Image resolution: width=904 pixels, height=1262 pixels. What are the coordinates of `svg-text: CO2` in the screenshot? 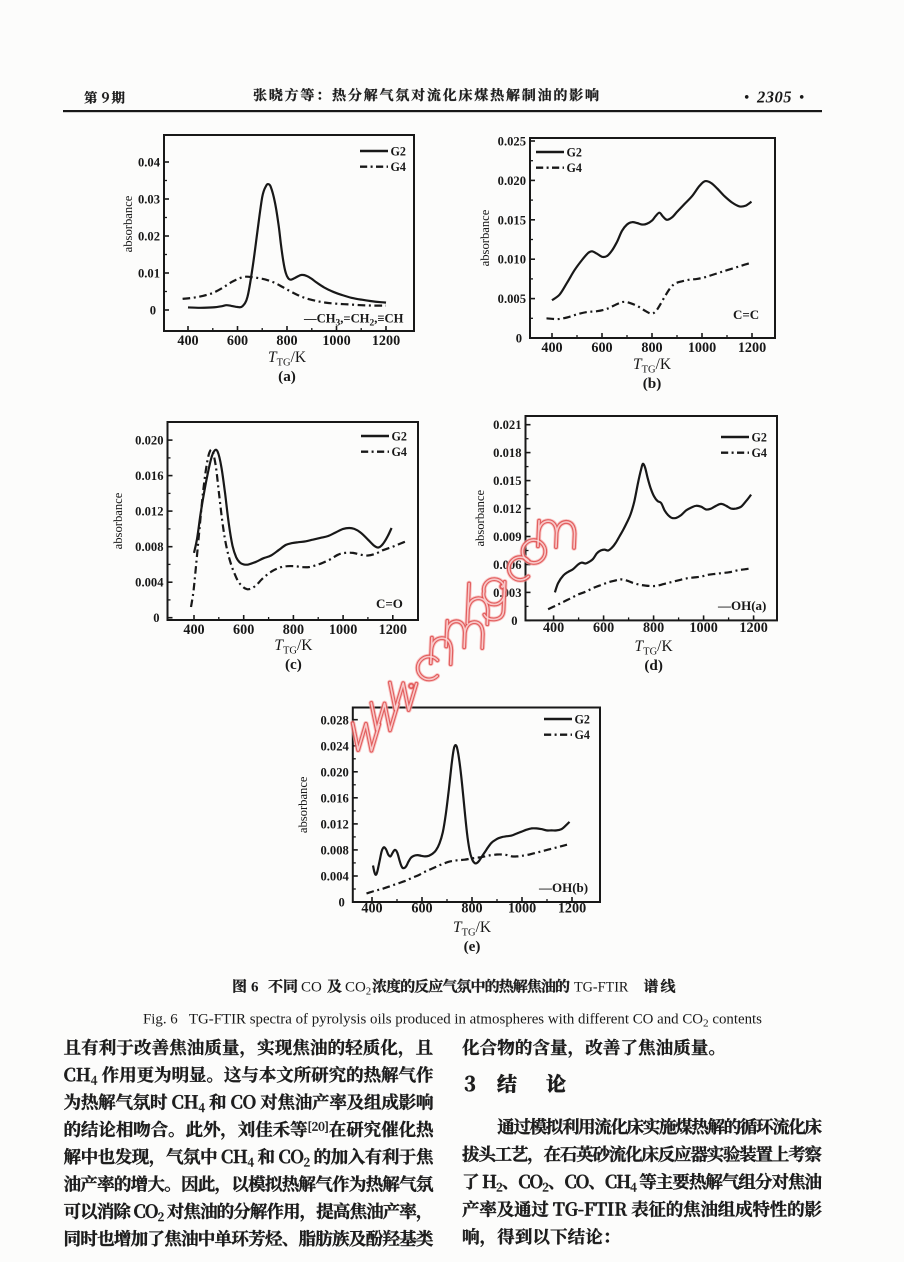 It's located at (358, 989).